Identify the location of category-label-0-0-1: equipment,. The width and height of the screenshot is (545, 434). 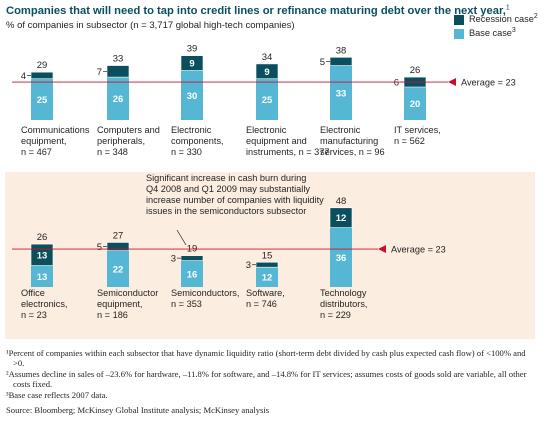
(43, 141).